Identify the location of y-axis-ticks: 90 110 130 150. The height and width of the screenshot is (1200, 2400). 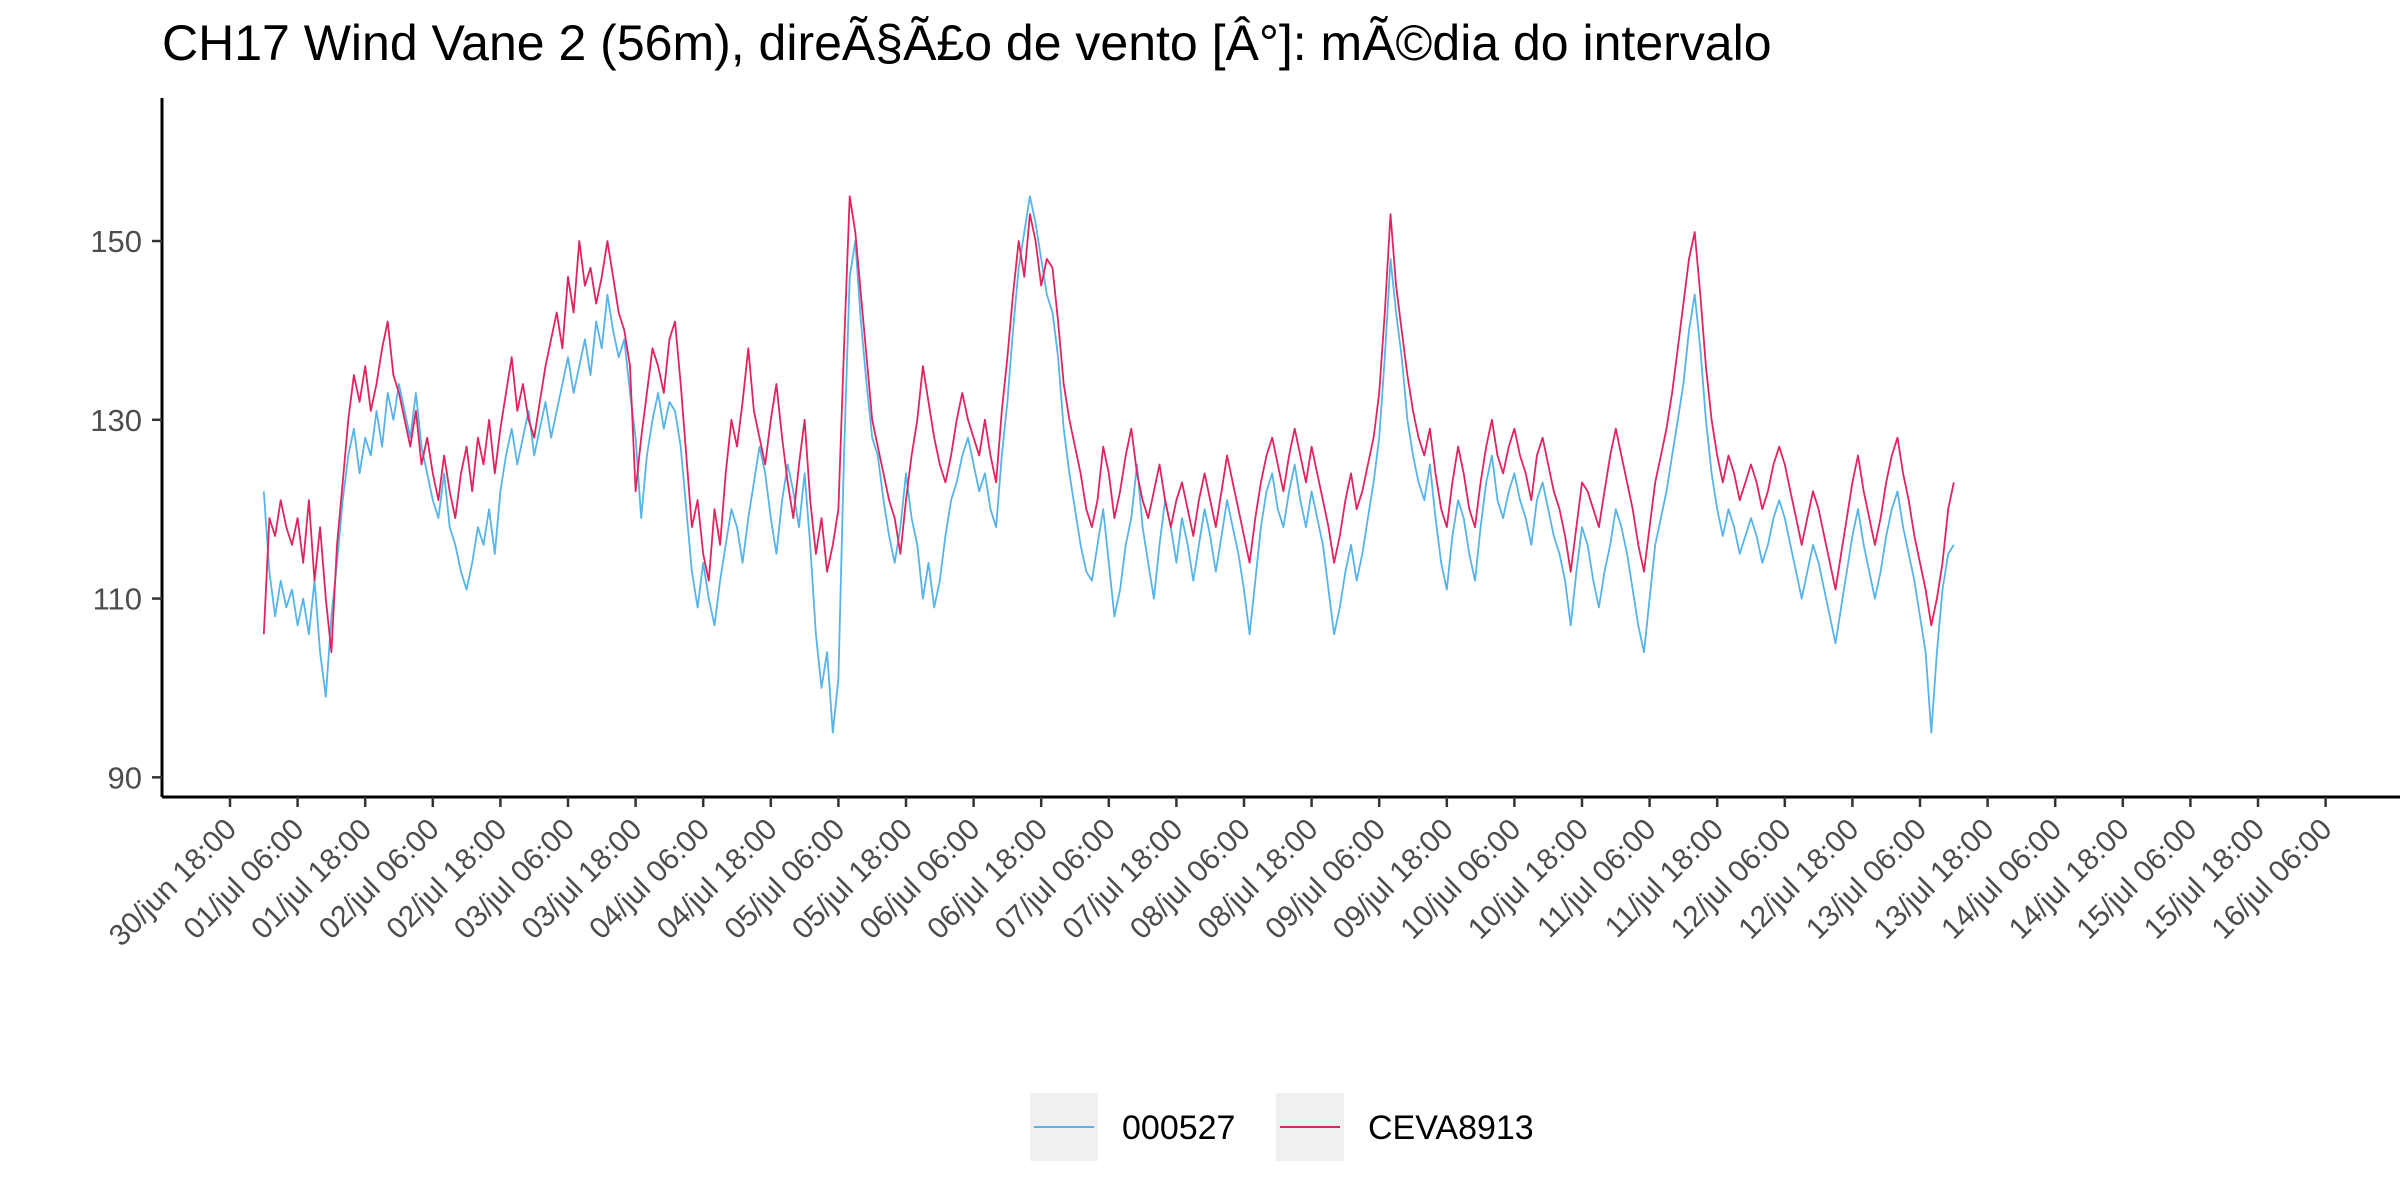
(126, 509).